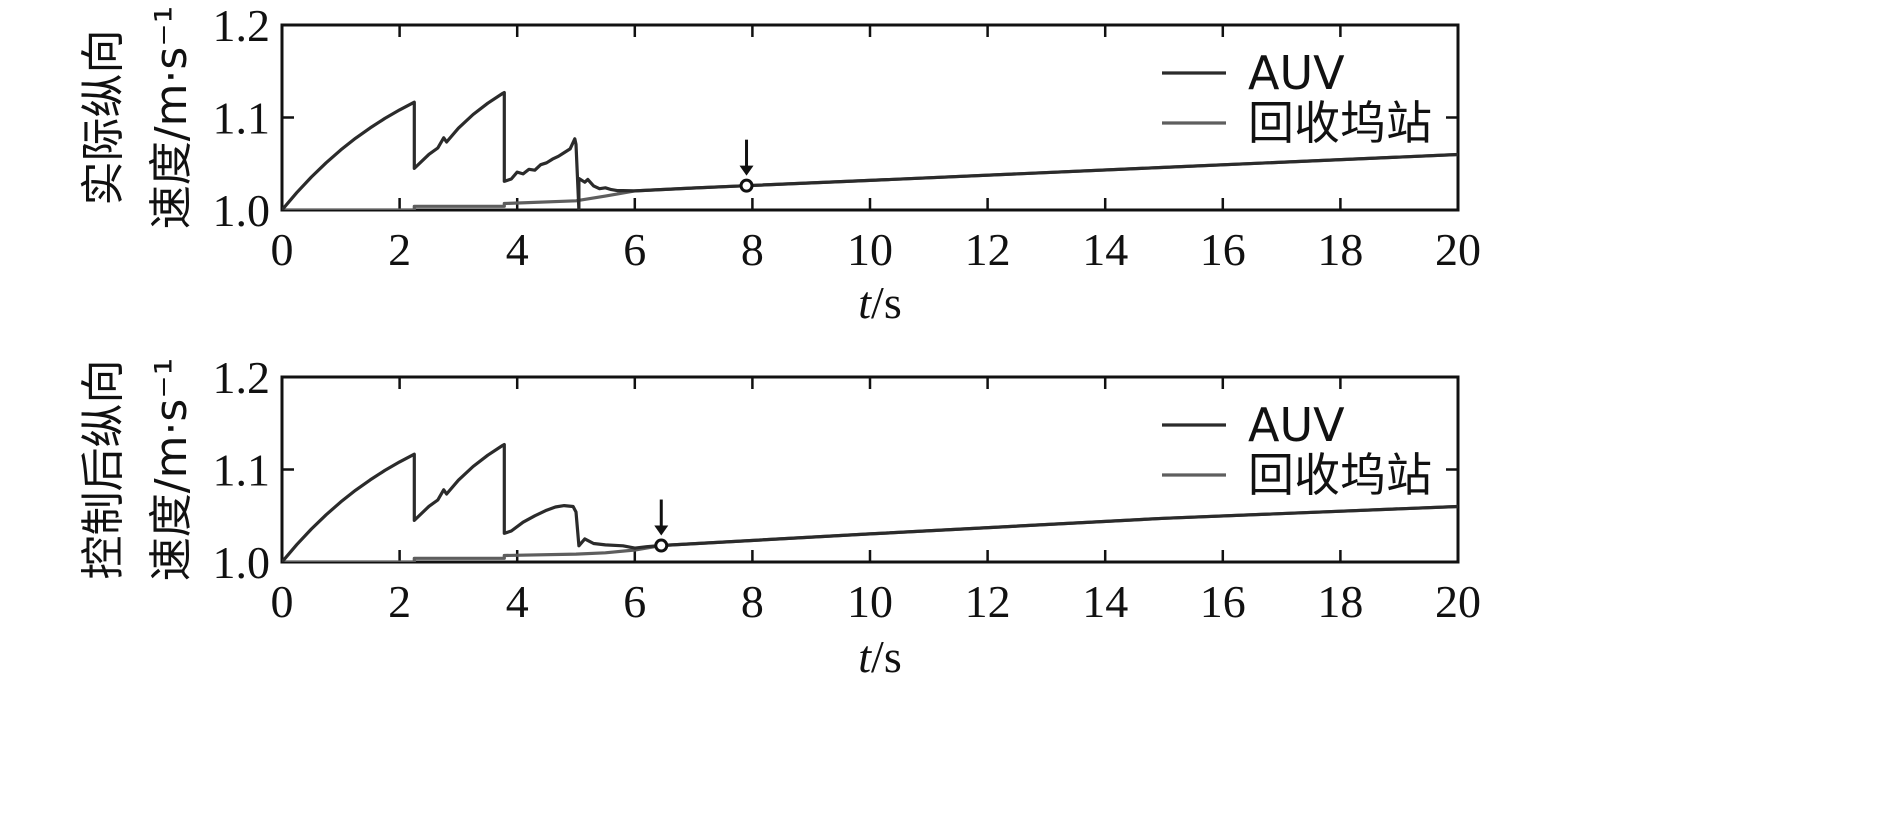 Image resolution: width=1890 pixels, height=827 pixels. What do you see at coordinates (103, 118) in the screenshot?
I see `y-axis-label-line: 实际纵向` at bounding box center [103, 118].